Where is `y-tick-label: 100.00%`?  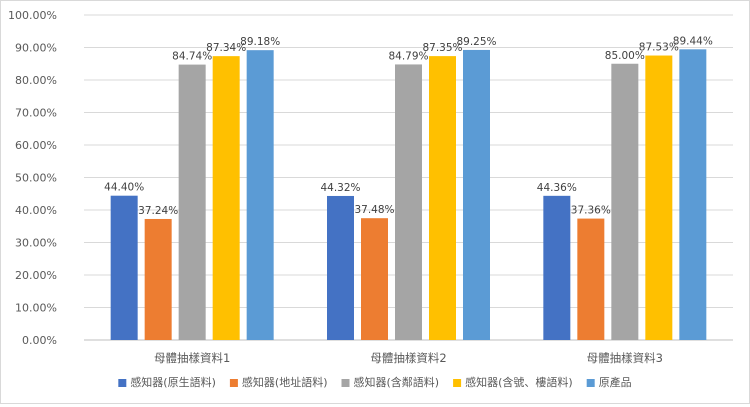
y-tick-label: 100.00% is located at coordinates (32, 15).